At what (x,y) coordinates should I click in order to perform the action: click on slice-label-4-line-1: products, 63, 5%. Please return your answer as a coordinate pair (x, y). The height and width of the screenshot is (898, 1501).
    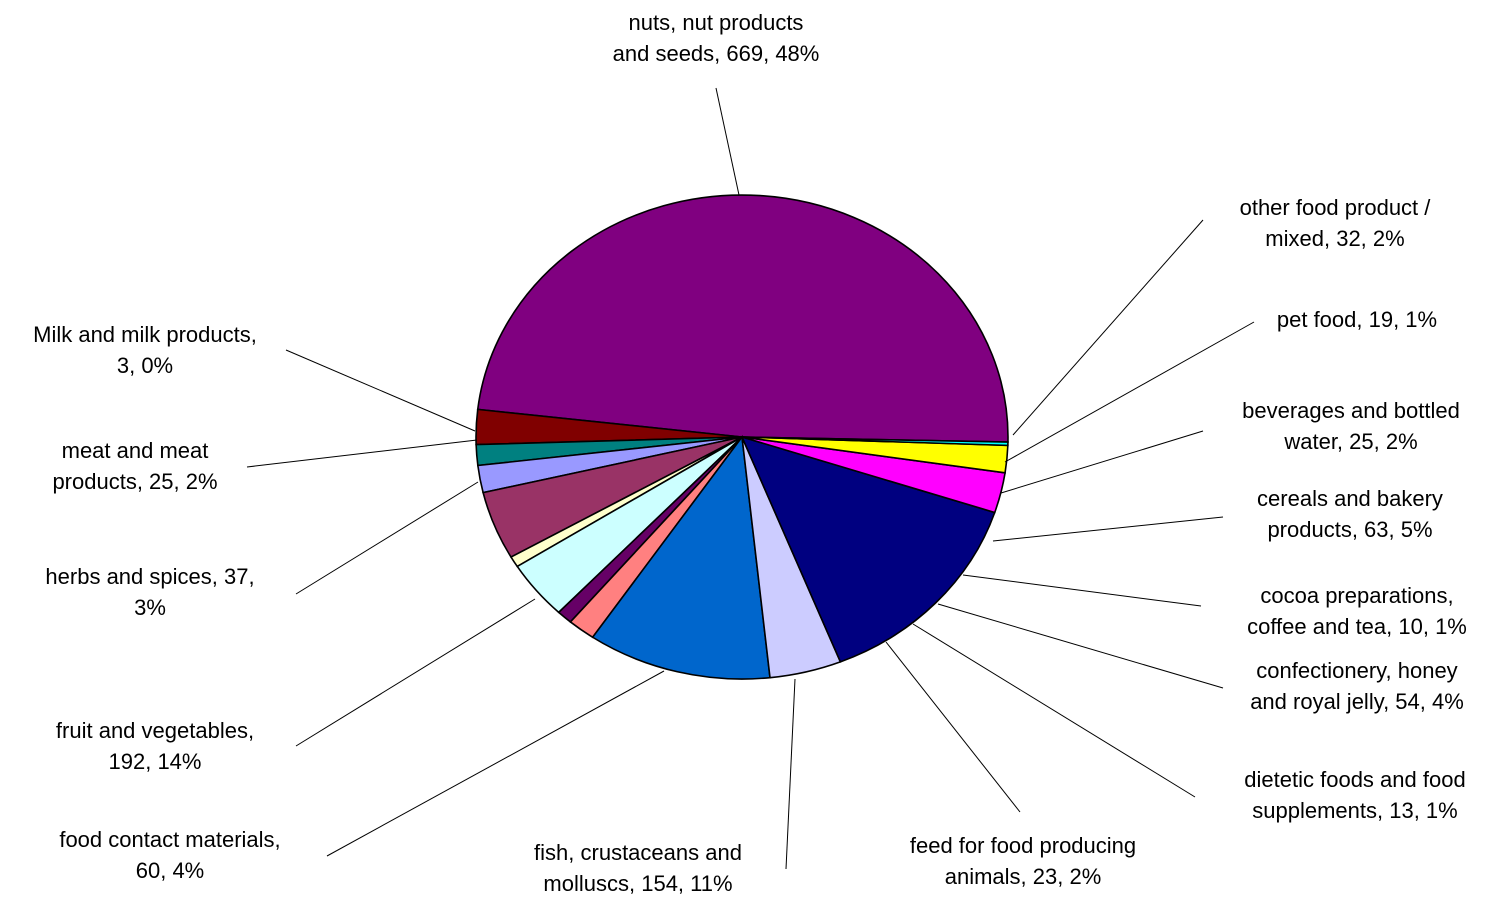
    Looking at the image, I should click on (1349, 529).